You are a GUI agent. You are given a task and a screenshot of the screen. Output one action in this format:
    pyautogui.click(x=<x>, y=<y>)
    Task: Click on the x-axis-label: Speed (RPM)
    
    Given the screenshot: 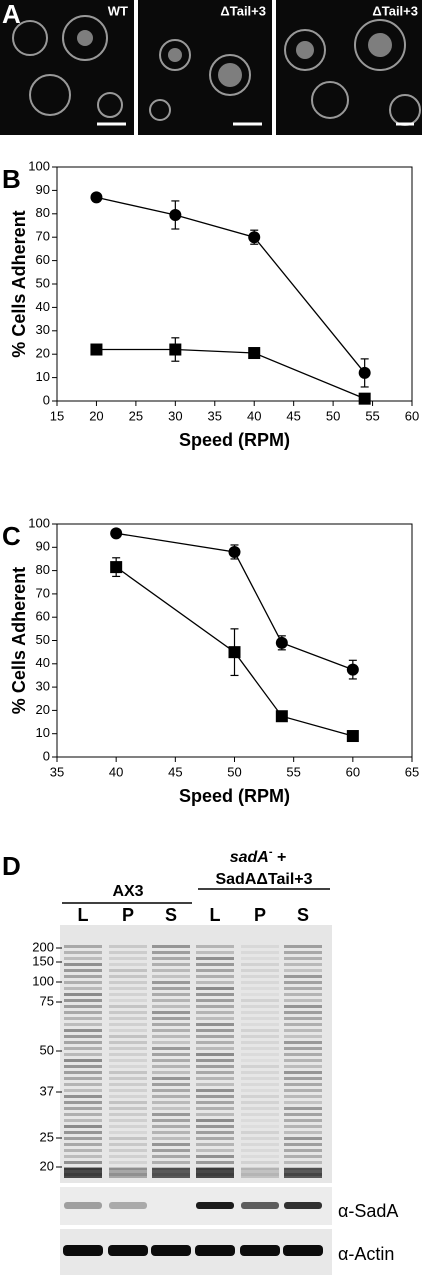 What is the action you would take?
    pyautogui.click(x=234, y=440)
    